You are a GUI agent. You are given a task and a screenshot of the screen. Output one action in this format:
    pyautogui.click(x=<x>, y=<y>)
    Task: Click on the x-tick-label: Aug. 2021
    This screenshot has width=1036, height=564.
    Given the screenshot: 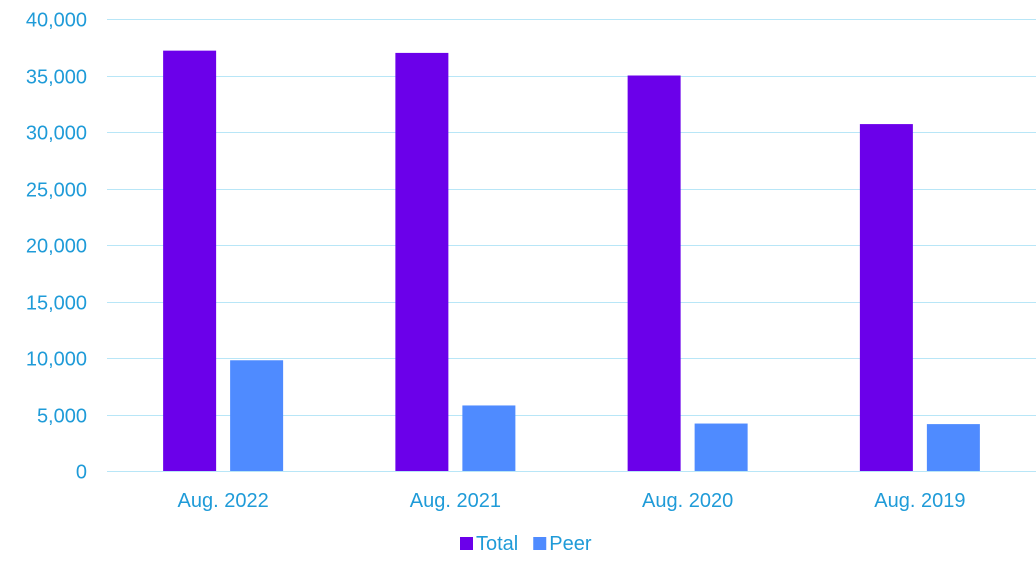 What is the action you would take?
    pyautogui.click(x=455, y=501)
    